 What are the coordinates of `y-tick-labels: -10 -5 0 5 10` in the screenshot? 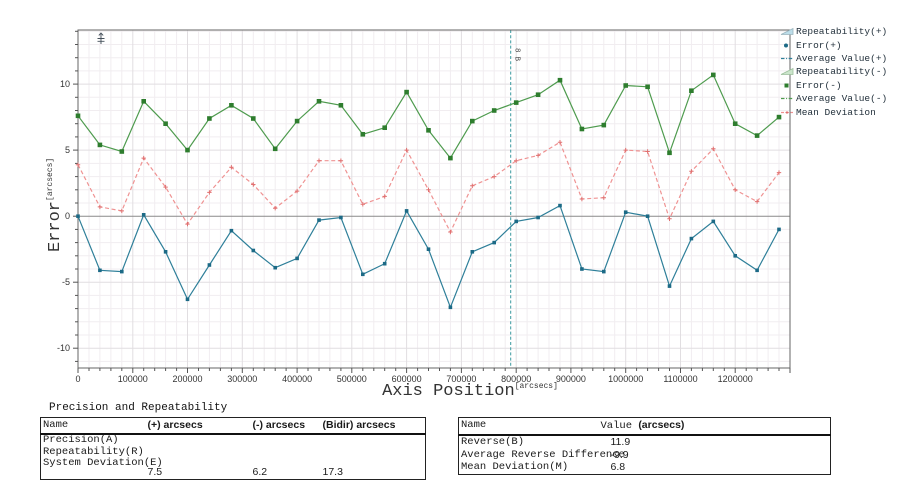 It's located at (63, 216).